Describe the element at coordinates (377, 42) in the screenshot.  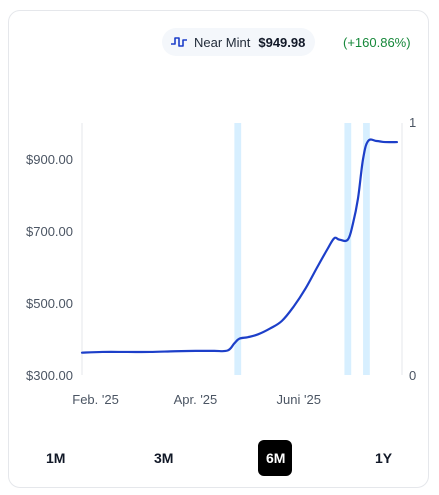
I see `legend-change: (+160.86%)` at that location.